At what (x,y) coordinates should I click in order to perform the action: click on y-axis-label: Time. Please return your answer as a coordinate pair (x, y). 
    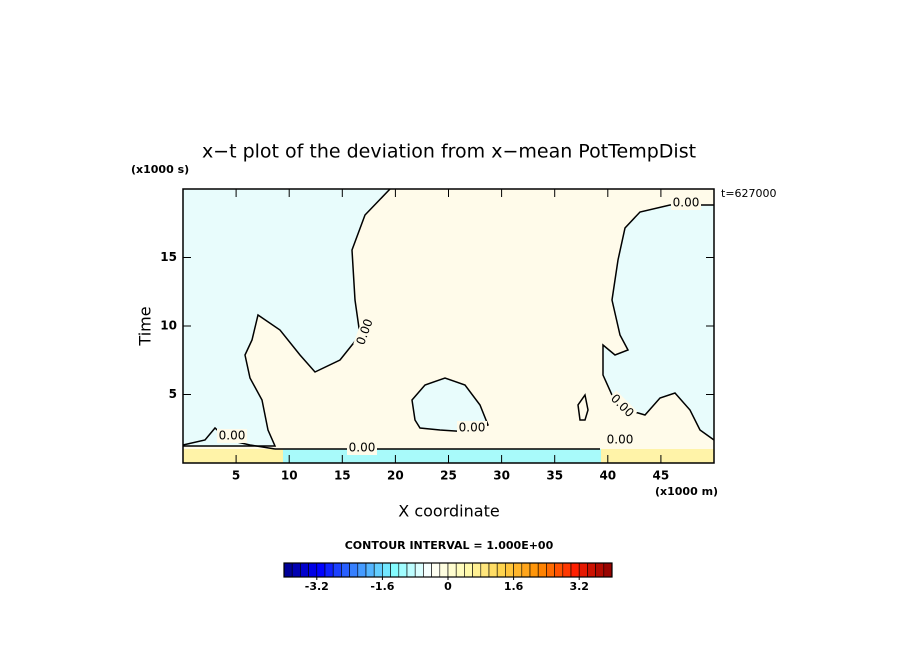
    Looking at the image, I should click on (145, 326).